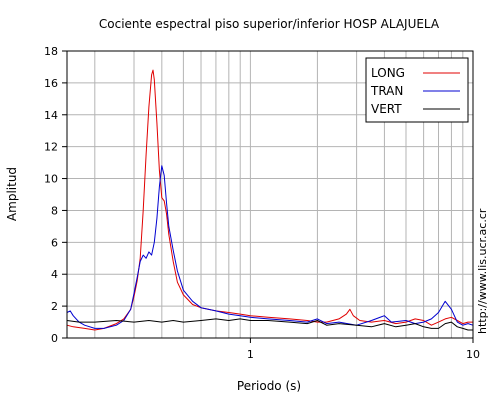 This screenshot has width=500, height=400. I want to click on y-axis-label: Amplitud, so click(12, 194).